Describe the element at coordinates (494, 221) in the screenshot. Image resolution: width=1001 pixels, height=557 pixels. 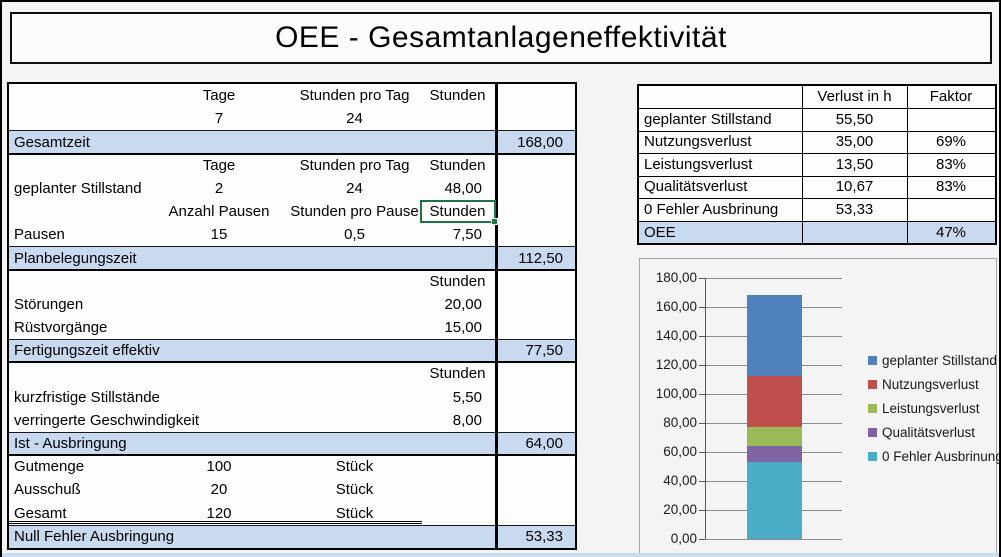
I see `selection-fill-handle` at that location.